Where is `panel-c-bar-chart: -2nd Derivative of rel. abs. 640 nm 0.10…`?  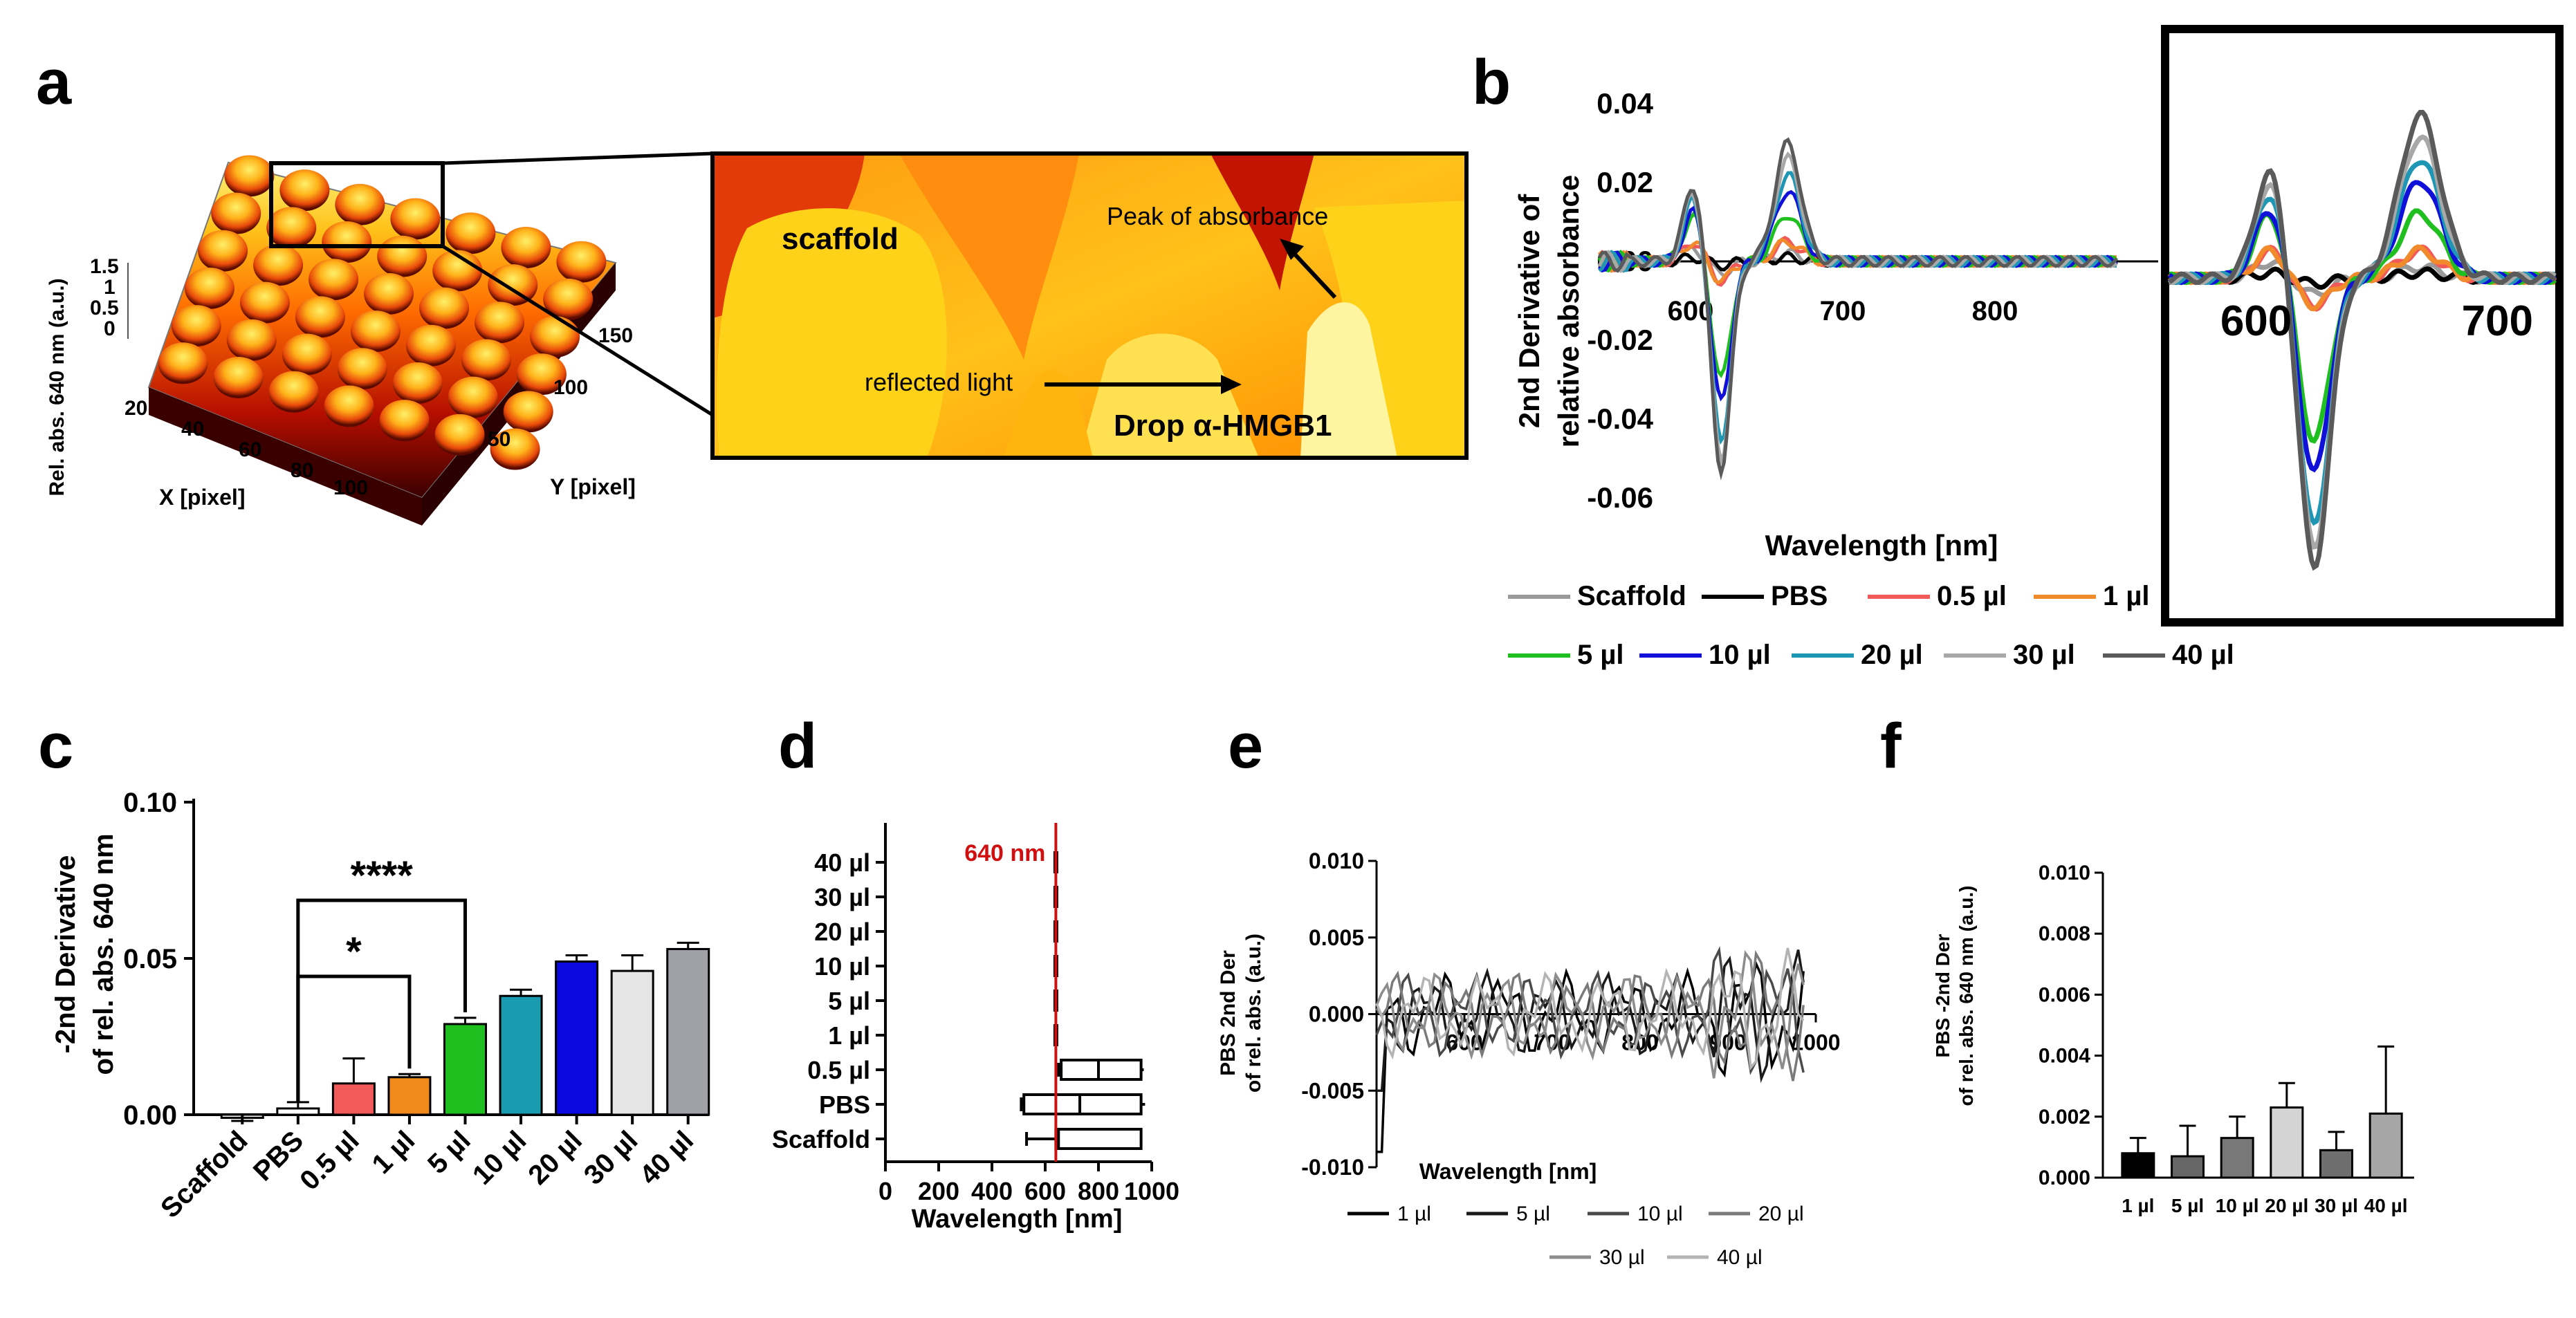
panel-c-bar-chart: -2nd Derivative of rel. abs. 640 nm 0.10… is located at coordinates (380, 1006).